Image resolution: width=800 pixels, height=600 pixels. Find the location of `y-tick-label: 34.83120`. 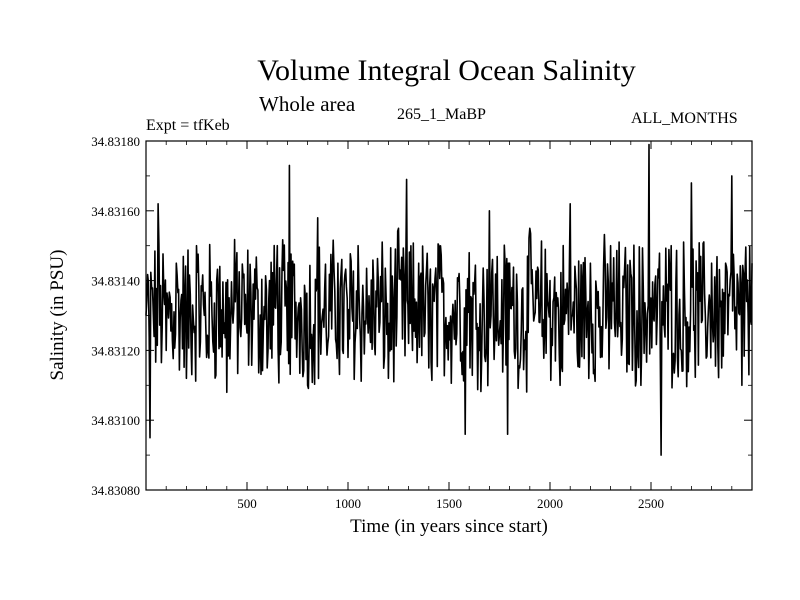

y-tick-label: 34.83120 is located at coordinates (115, 350).